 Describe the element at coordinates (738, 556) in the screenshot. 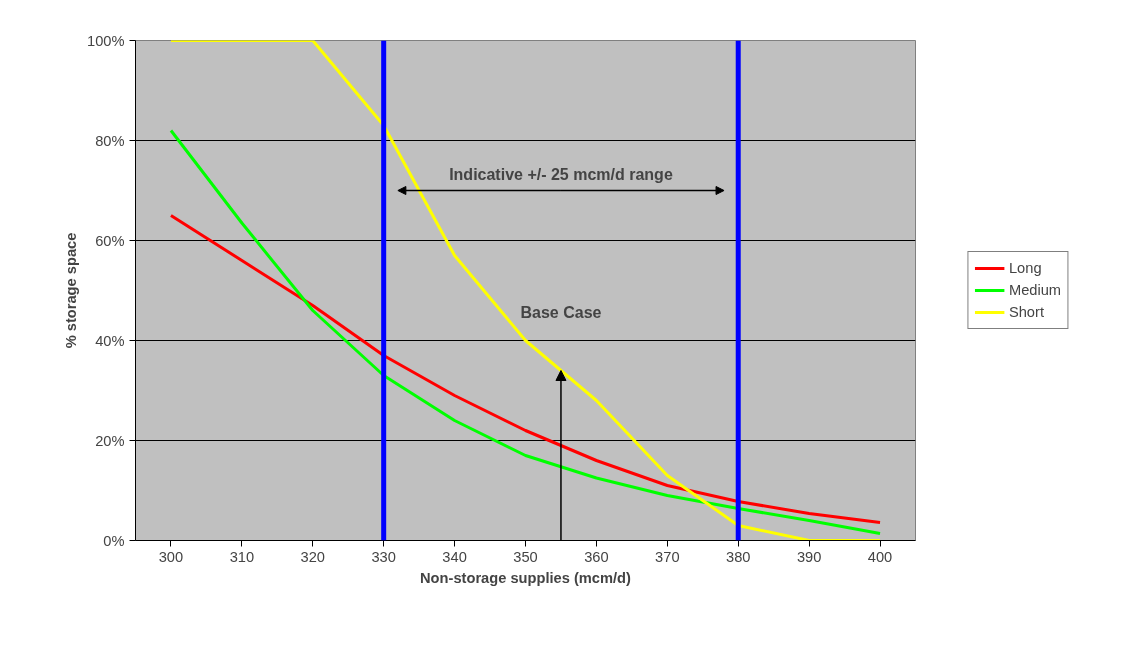

I see `x-tick-label: 380` at that location.